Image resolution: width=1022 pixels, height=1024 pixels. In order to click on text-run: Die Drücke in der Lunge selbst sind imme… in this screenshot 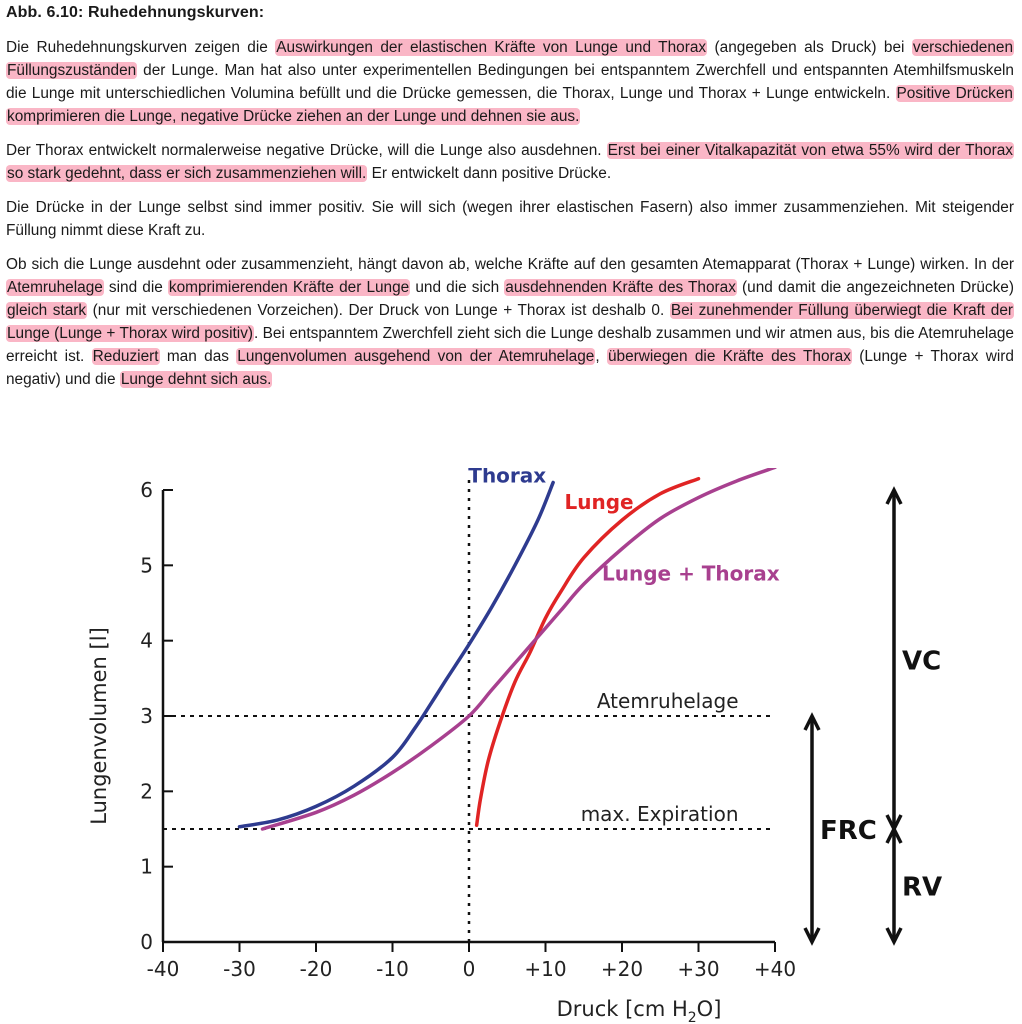, I will do `click(510, 219)`.